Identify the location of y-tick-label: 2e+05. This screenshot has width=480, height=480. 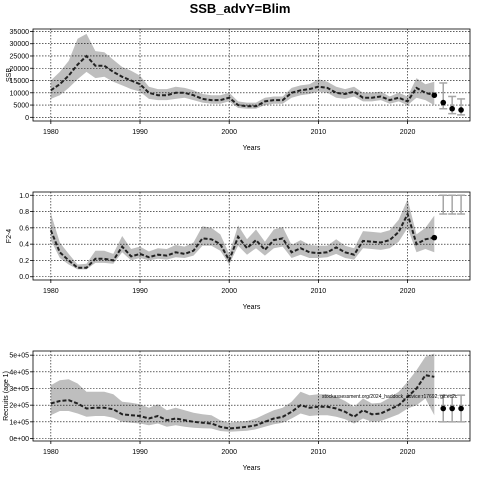
(19, 406).